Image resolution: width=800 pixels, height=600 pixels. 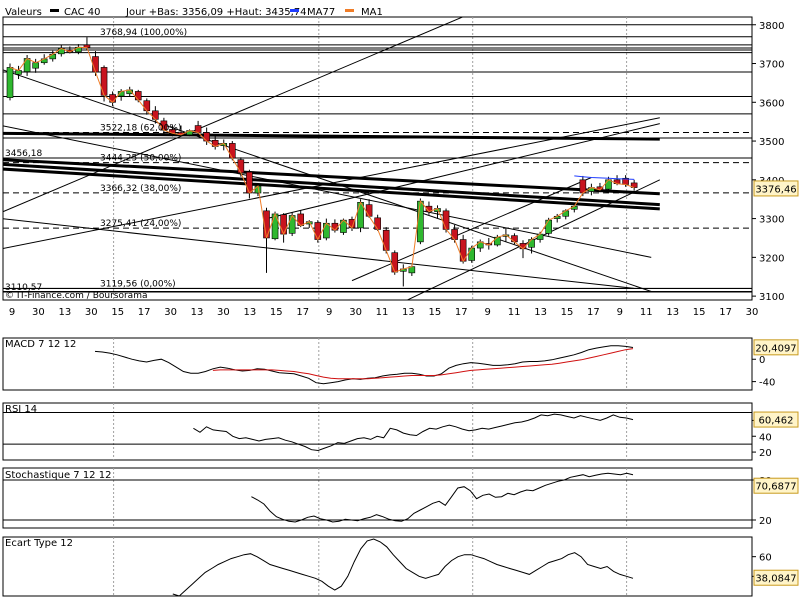 What do you see at coordinates (604, 177) in the screenshot?
I see `ma77-line` at bounding box center [604, 177].